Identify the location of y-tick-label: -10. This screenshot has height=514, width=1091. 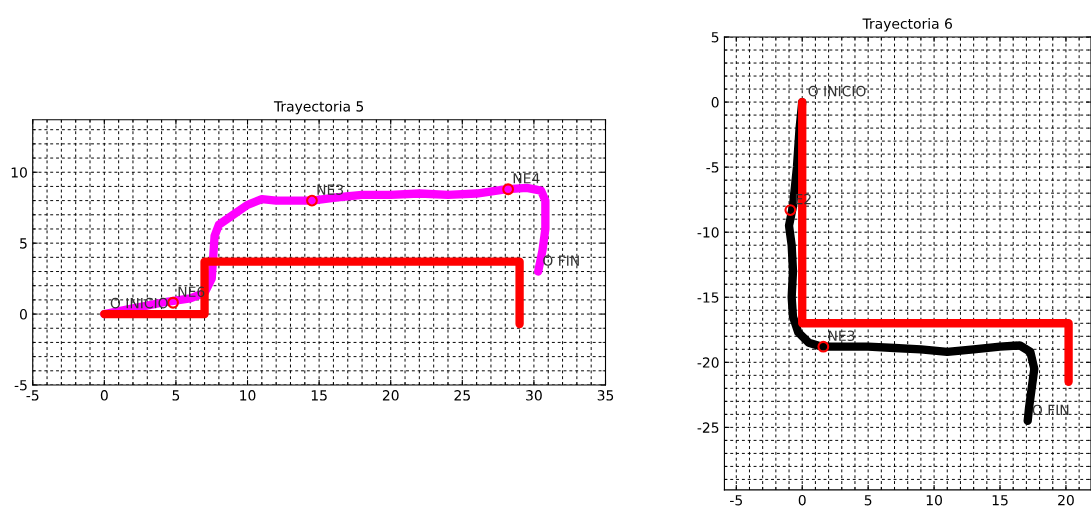
(708, 232).